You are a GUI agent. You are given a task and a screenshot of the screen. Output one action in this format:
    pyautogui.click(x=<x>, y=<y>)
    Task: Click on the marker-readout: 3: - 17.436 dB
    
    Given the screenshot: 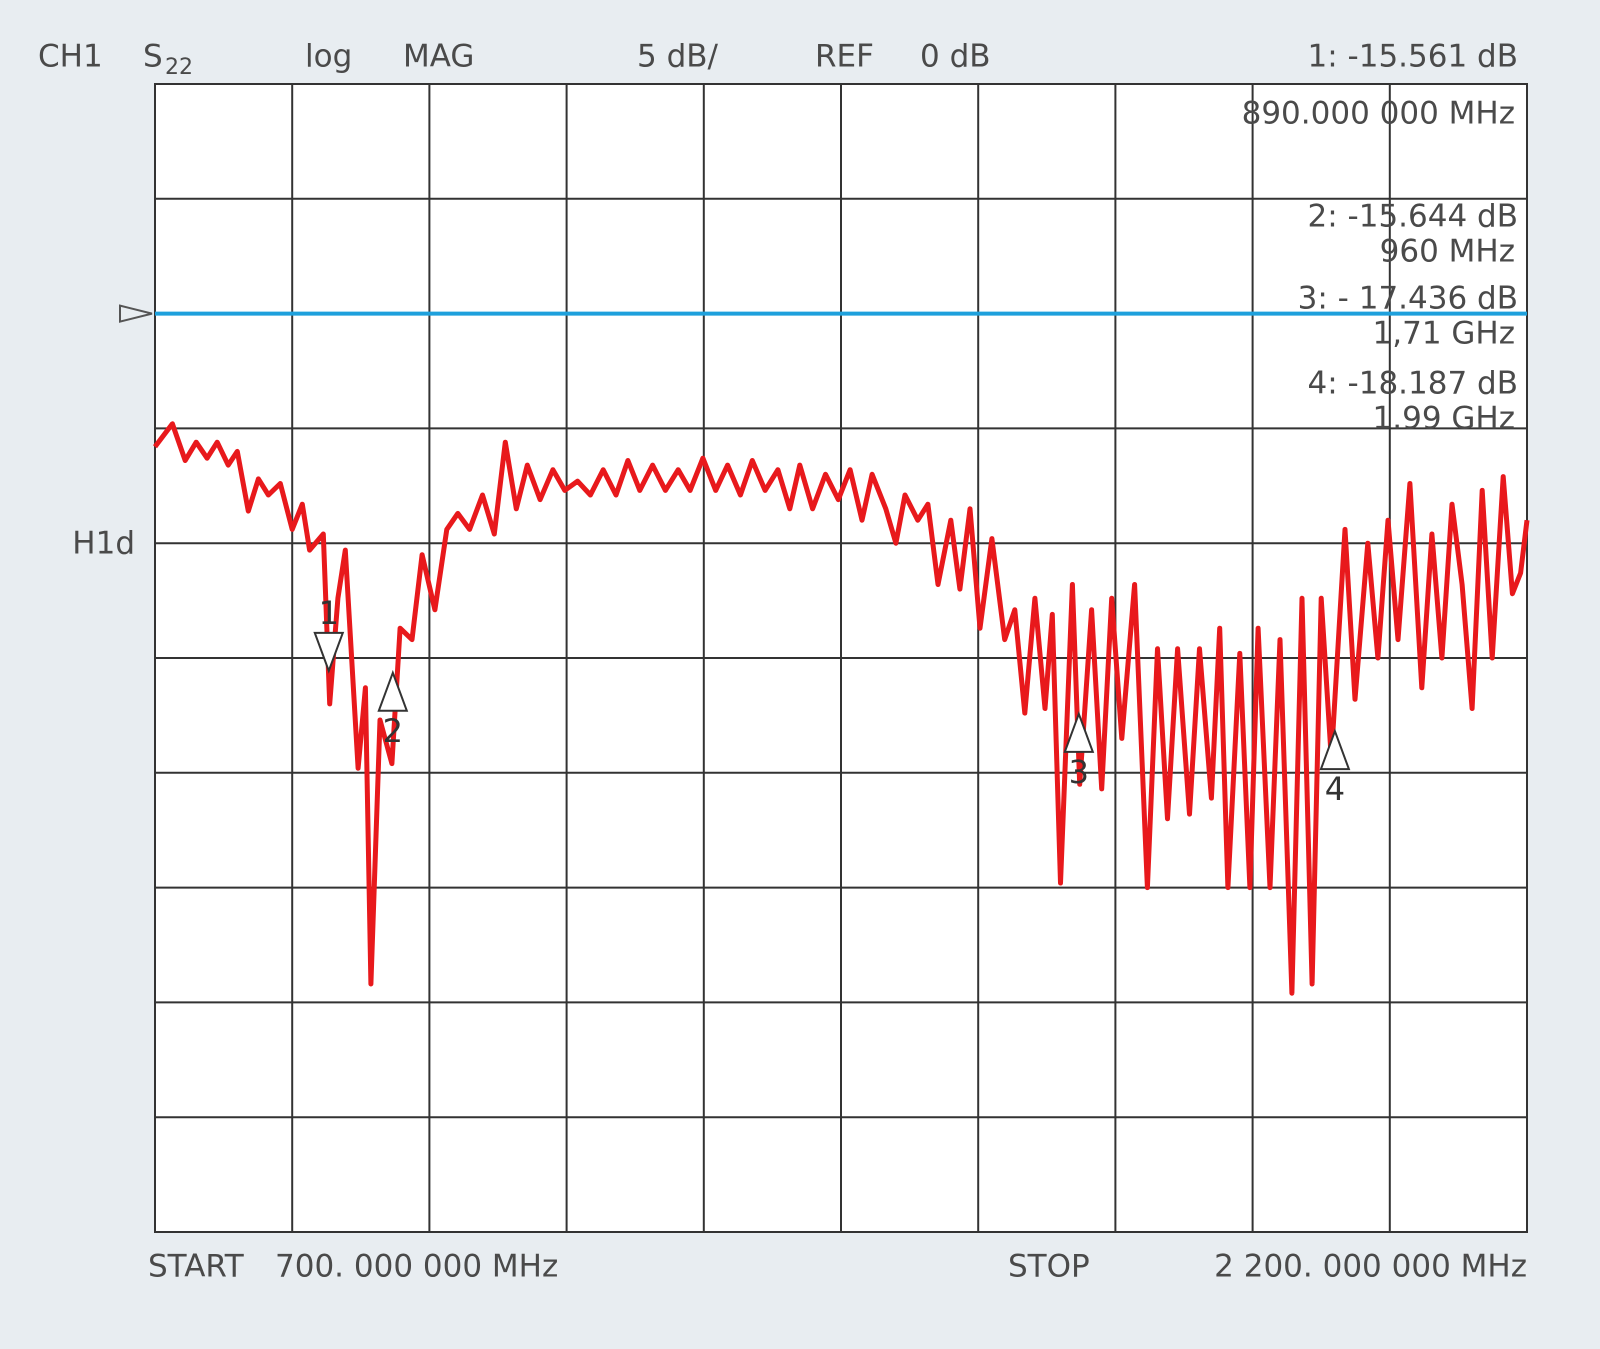 What is the action you would take?
    pyautogui.click(x=1408, y=299)
    